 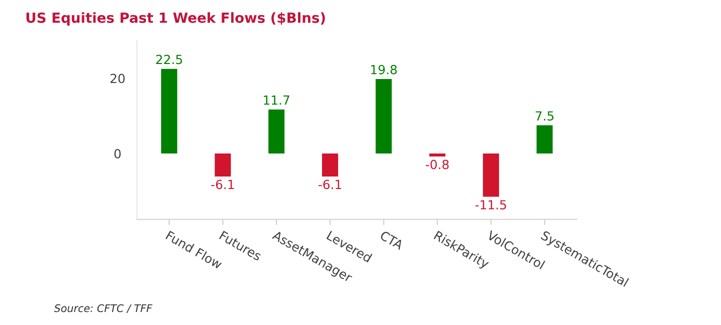 I want to click on data-label: -0.8, so click(x=437, y=165).